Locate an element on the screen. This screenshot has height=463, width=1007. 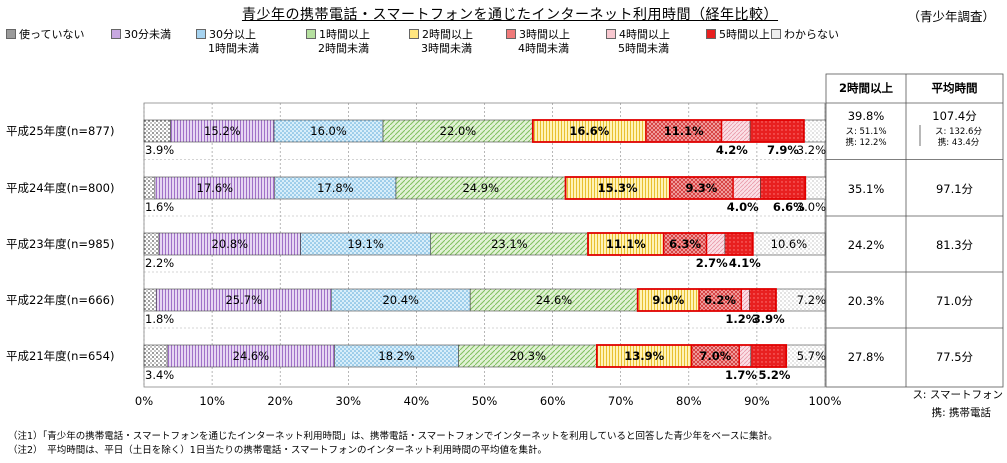
bar-segment-unknown is located at coordinates (814, 131).